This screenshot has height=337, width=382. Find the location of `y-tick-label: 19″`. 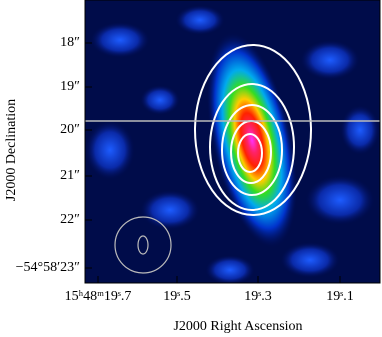

y-tick-label: 19″ is located at coordinates (70, 86).